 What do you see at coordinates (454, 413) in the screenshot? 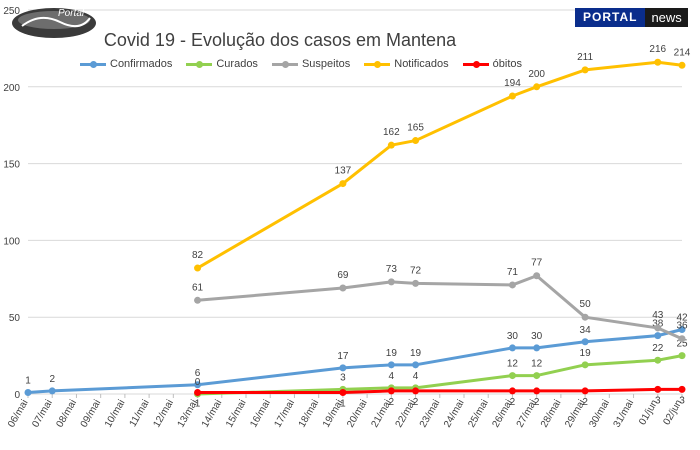
I see `x-tick-label: 24/mai` at bounding box center [454, 413].